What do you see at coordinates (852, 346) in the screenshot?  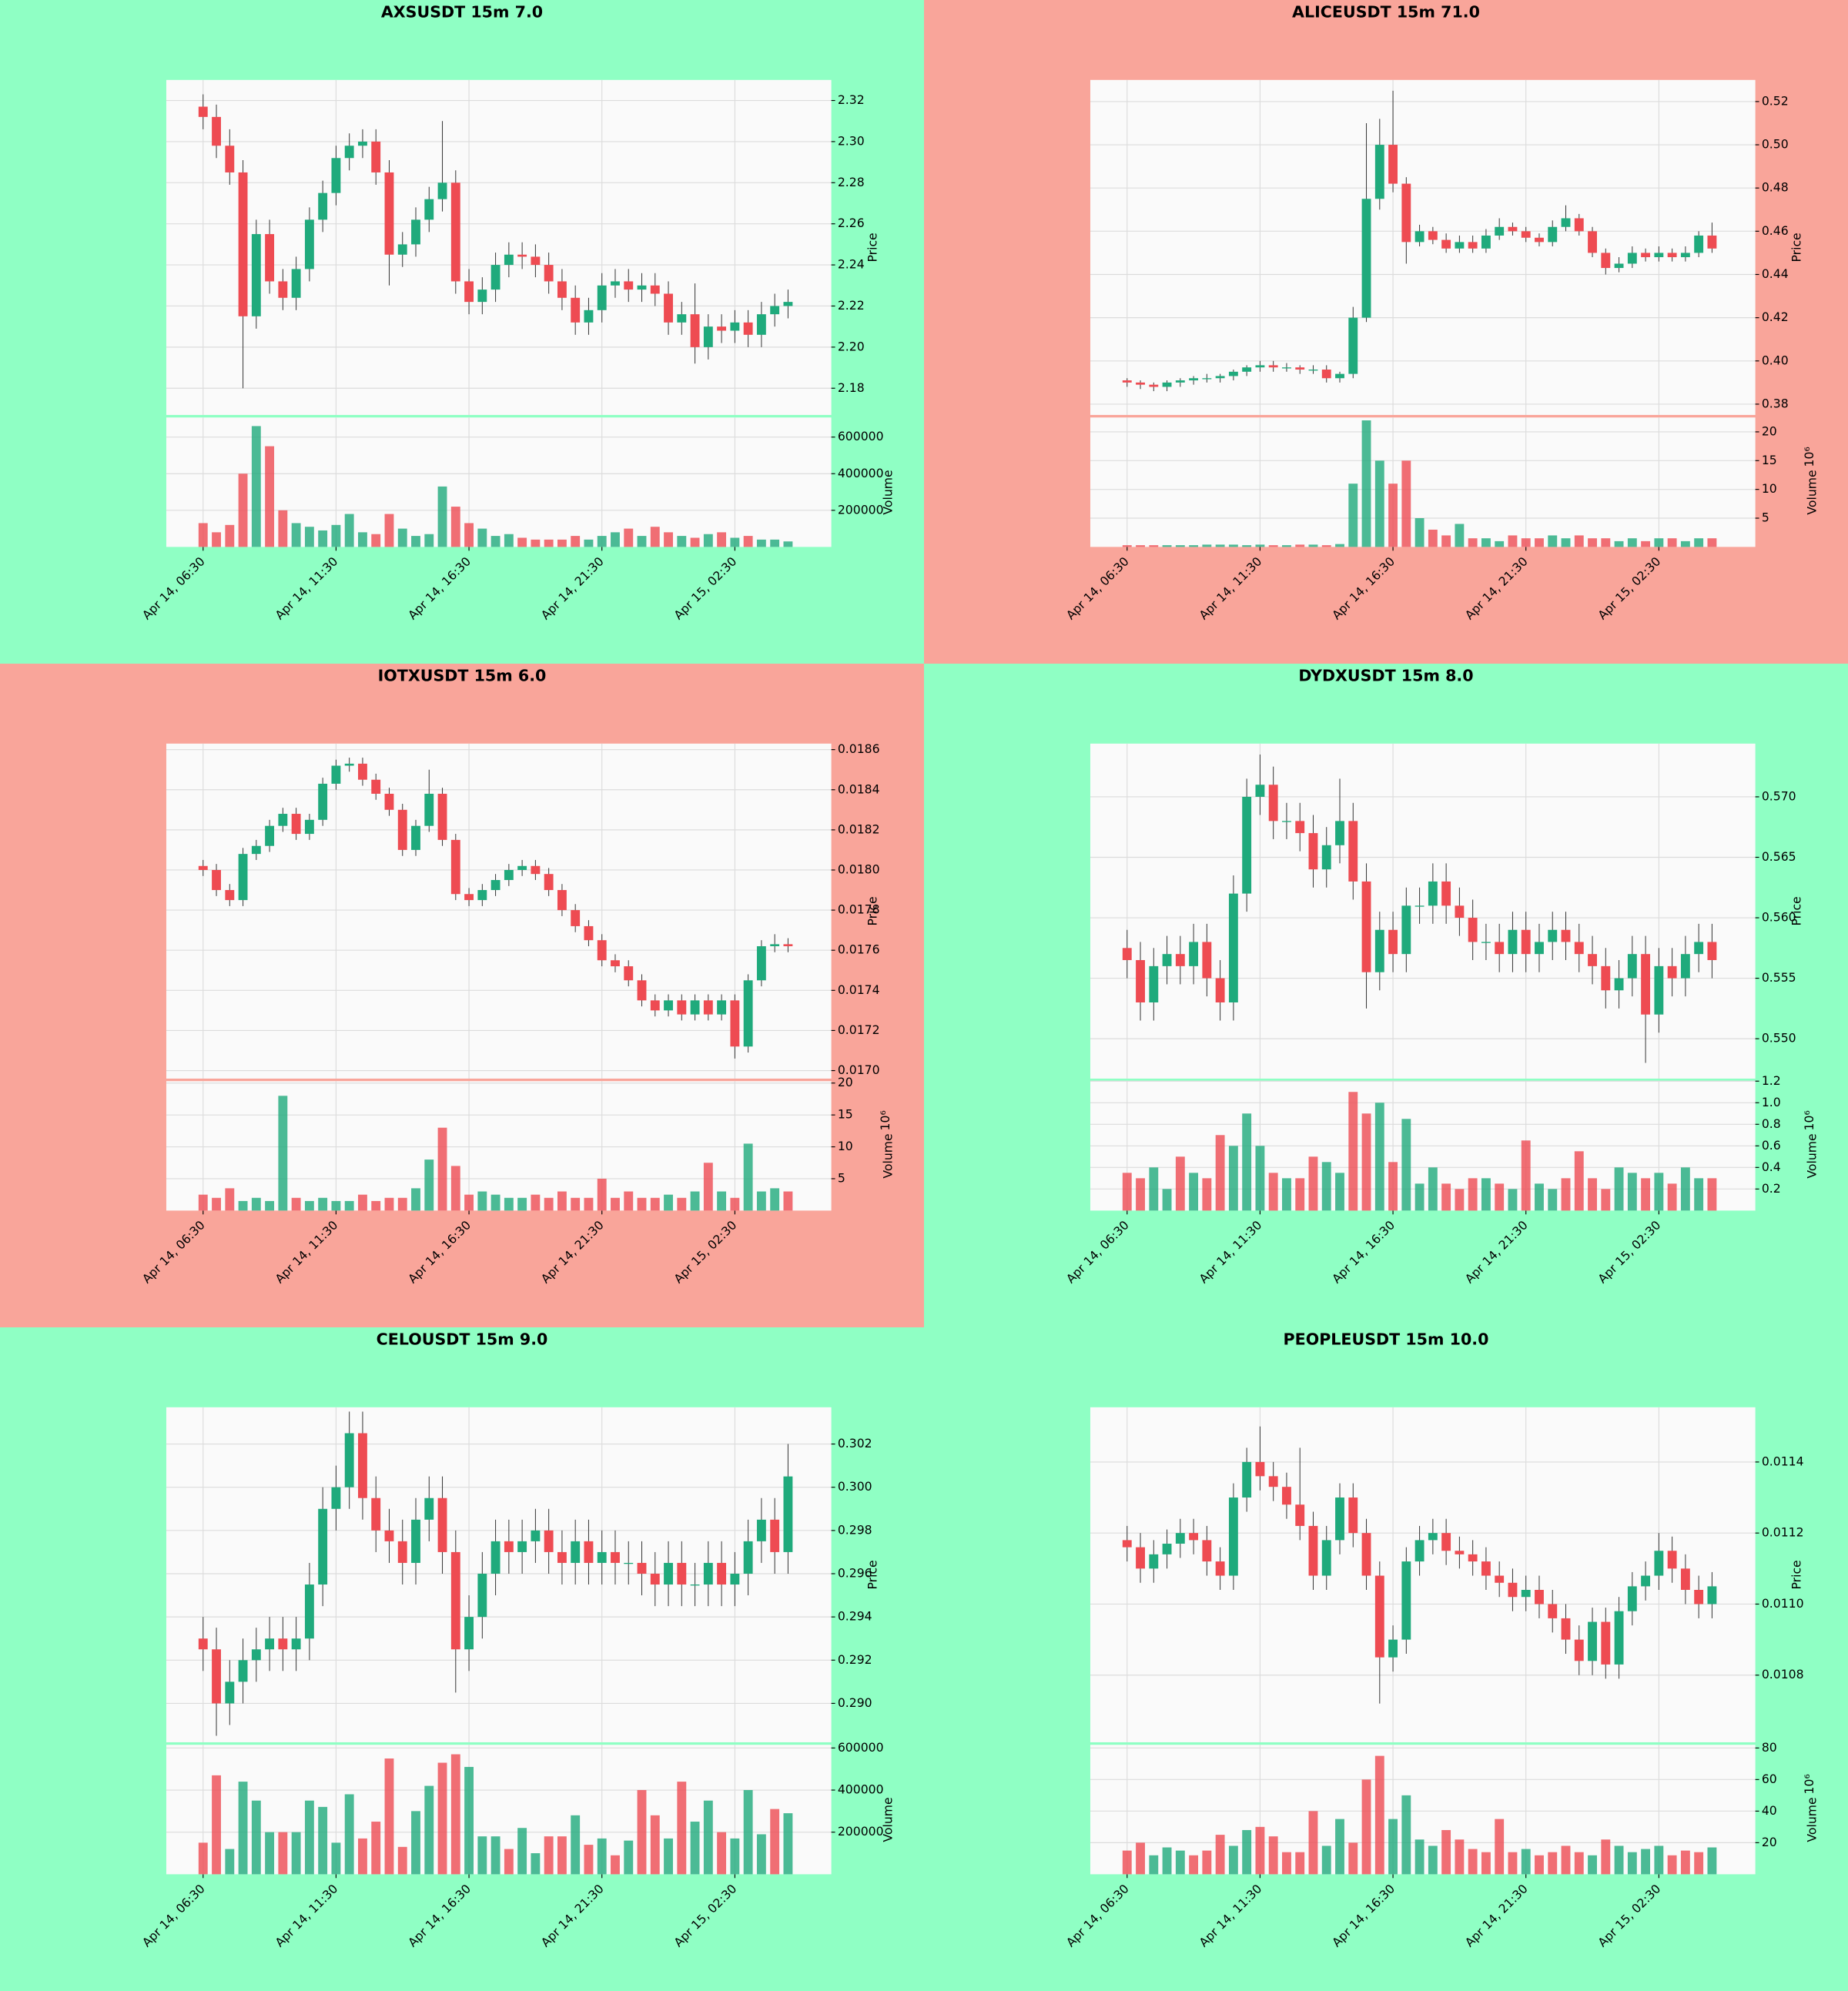 I see `y-tick-label: 2.20` at bounding box center [852, 346].